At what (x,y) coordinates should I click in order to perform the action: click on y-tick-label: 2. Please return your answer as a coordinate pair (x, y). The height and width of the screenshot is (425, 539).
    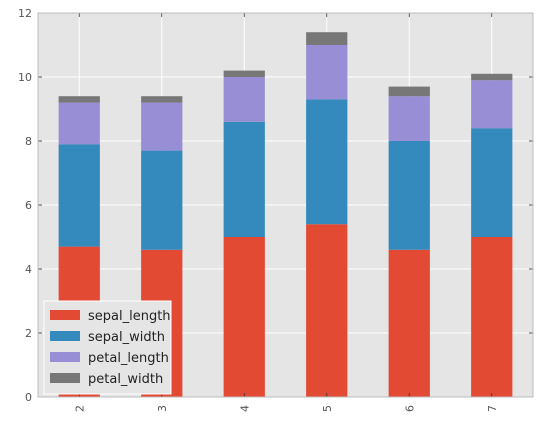
    Looking at the image, I should click on (28, 333).